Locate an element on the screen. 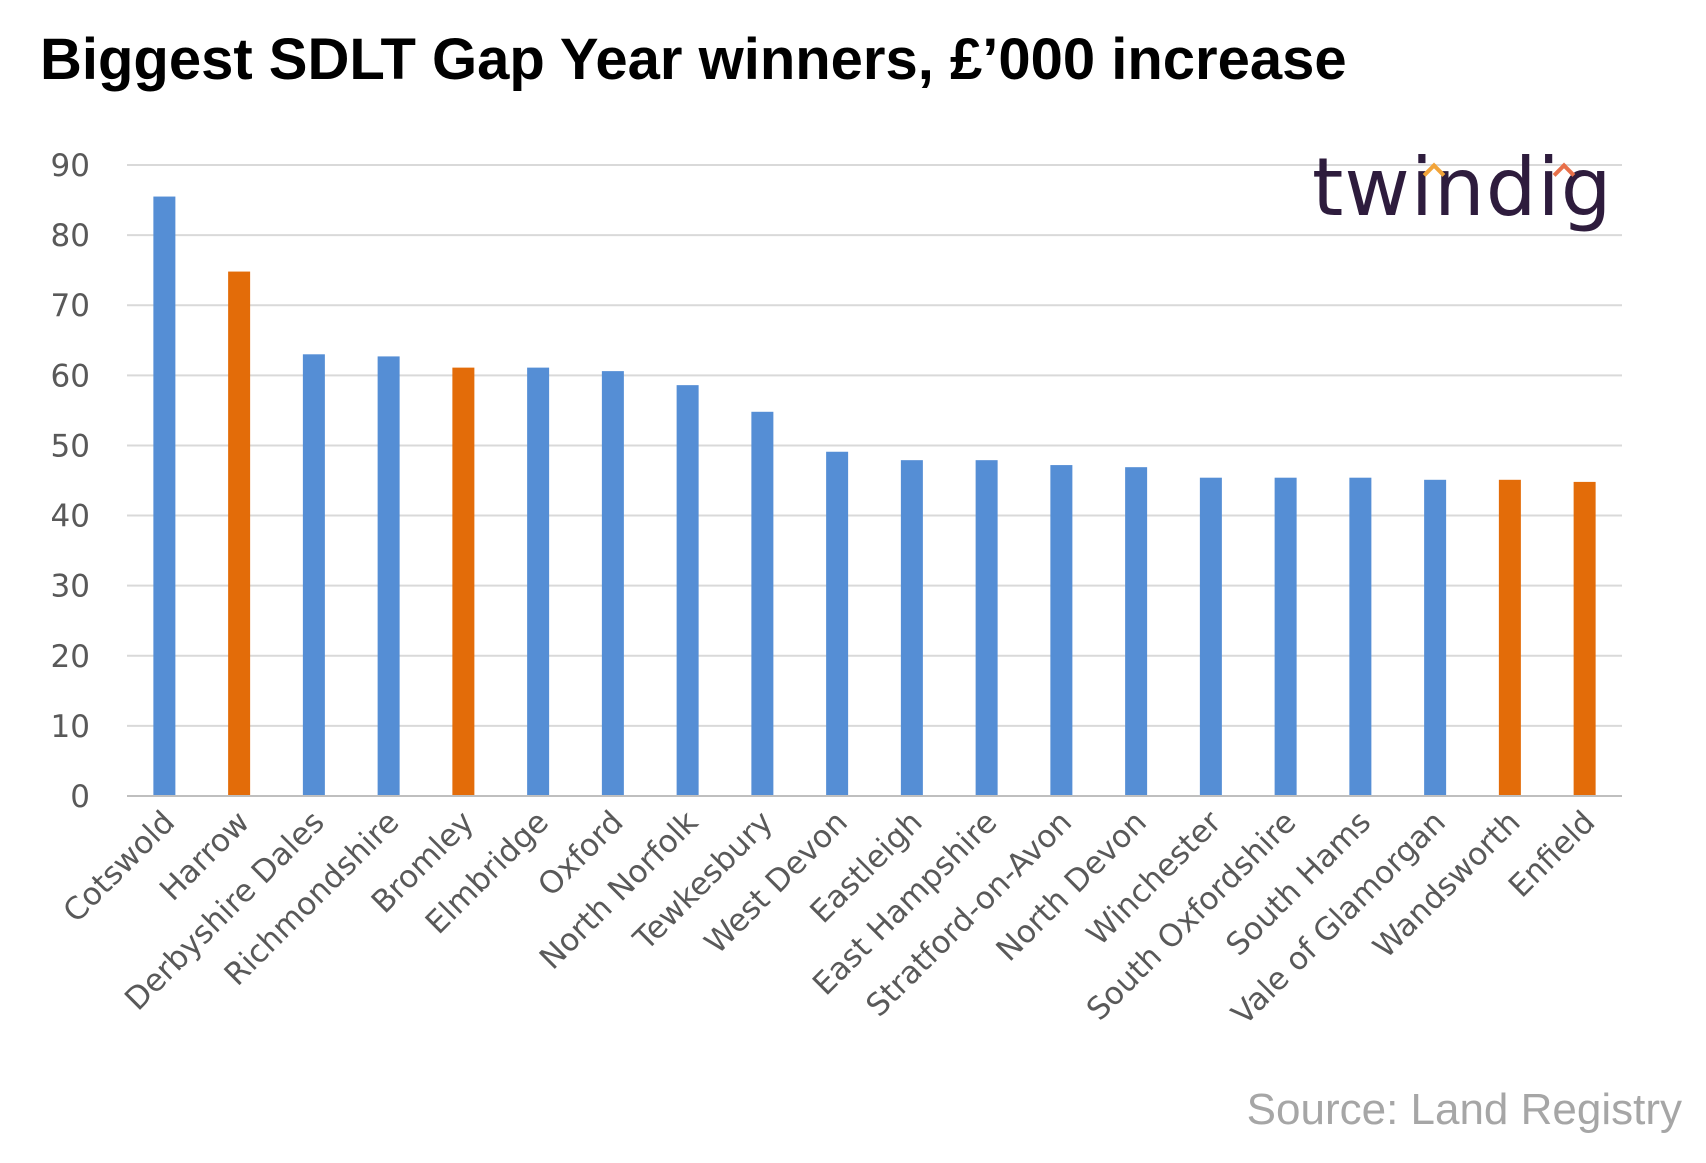 The image size is (1706, 1163). bar-south-oxfordshire is located at coordinates (1285, 636).